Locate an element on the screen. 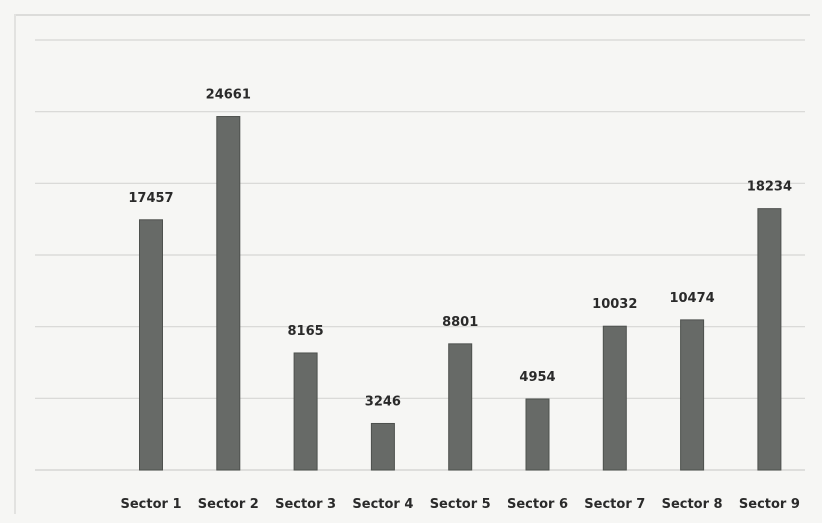 This screenshot has width=822, height=523. data-label-sector-7: 10032 is located at coordinates (614, 304).